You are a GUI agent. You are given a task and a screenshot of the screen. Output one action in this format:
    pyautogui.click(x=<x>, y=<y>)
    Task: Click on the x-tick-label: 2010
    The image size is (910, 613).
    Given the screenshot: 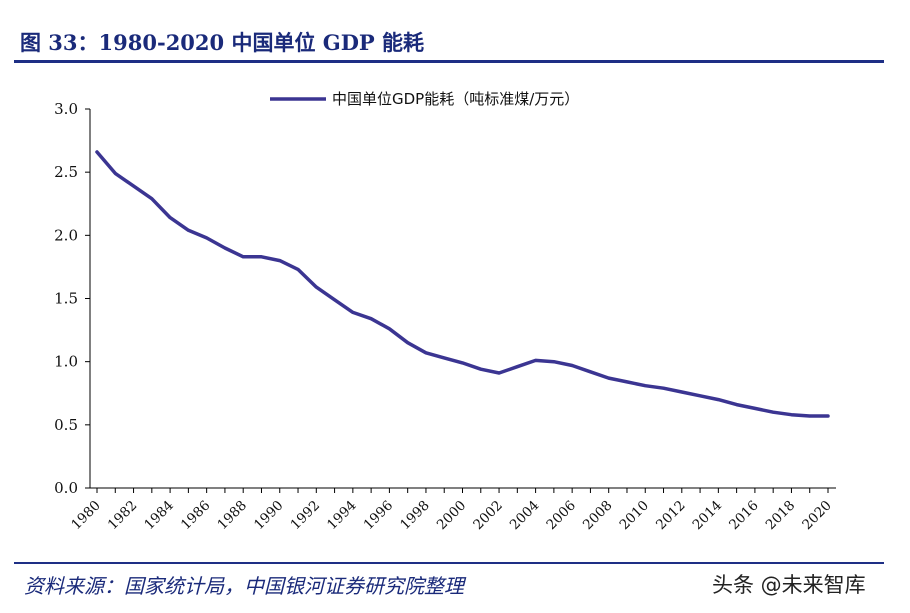 What is the action you would take?
    pyautogui.click(x=634, y=516)
    